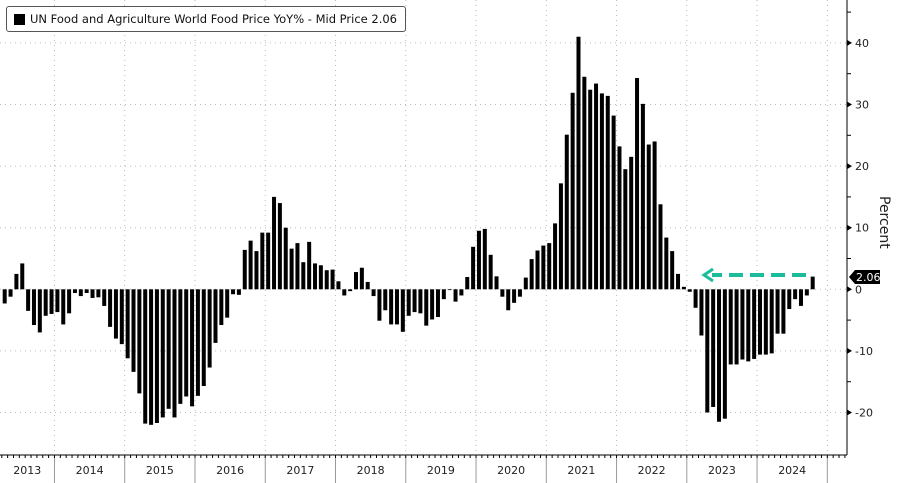 The width and height of the screenshot is (900, 483). What do you see at coordinates (581, 470) in the screenshot?
I see `x-tick-label: 2021` at bounding box center [581, 470].